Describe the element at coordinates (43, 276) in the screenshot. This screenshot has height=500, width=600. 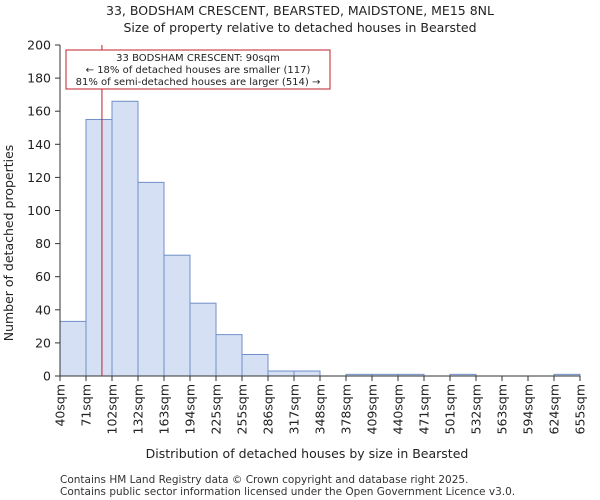
I see `y-tick-label: 60` at that location.